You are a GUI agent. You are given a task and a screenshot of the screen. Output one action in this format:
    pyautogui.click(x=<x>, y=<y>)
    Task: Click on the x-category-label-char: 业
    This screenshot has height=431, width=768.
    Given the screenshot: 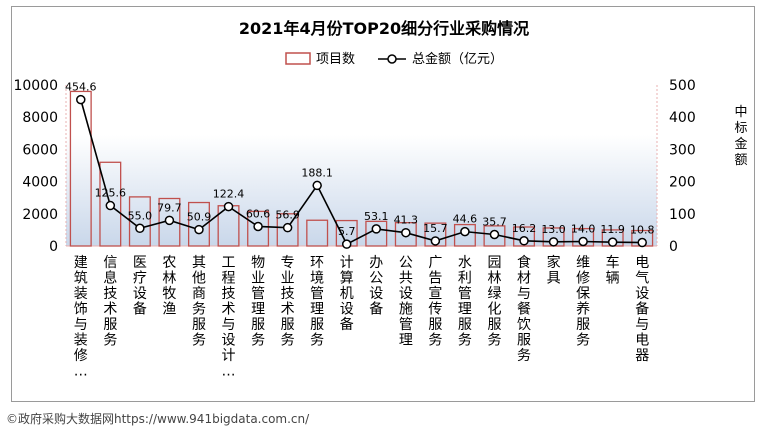 What is the action you would take?
    pyautogui.click(x=288, y=279)
    